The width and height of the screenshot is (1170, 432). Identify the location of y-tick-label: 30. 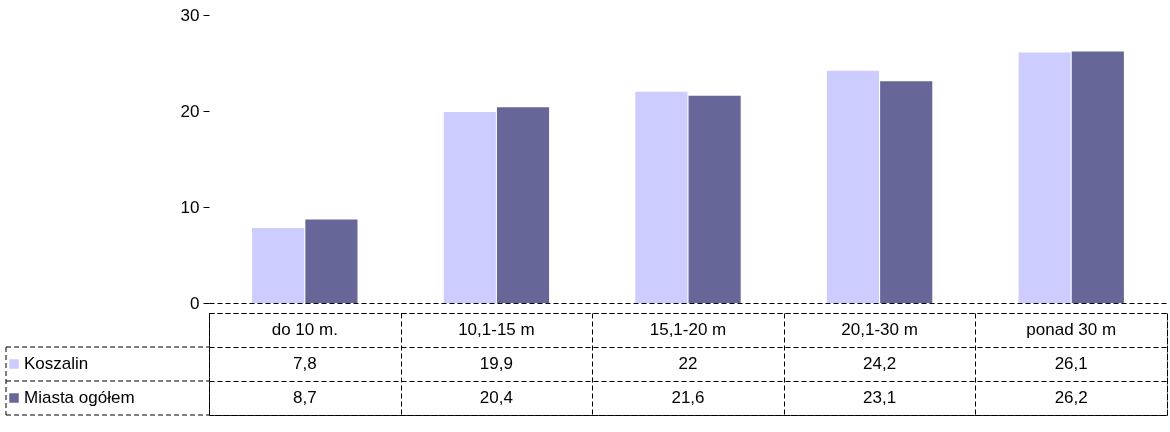
(190, 15).